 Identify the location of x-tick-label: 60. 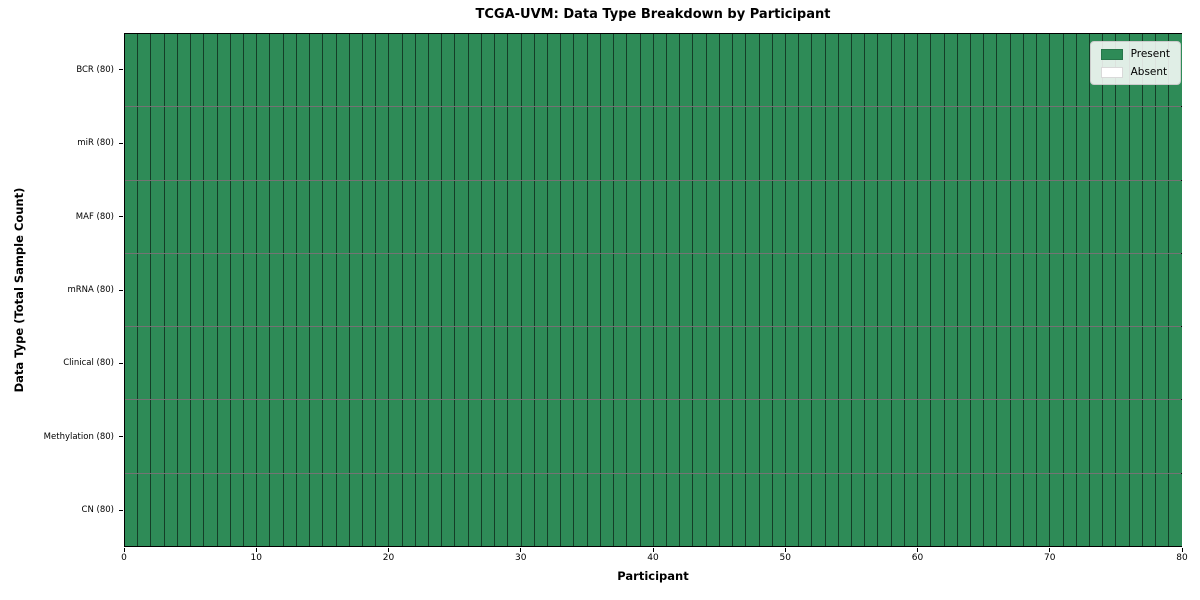
(917, 558).